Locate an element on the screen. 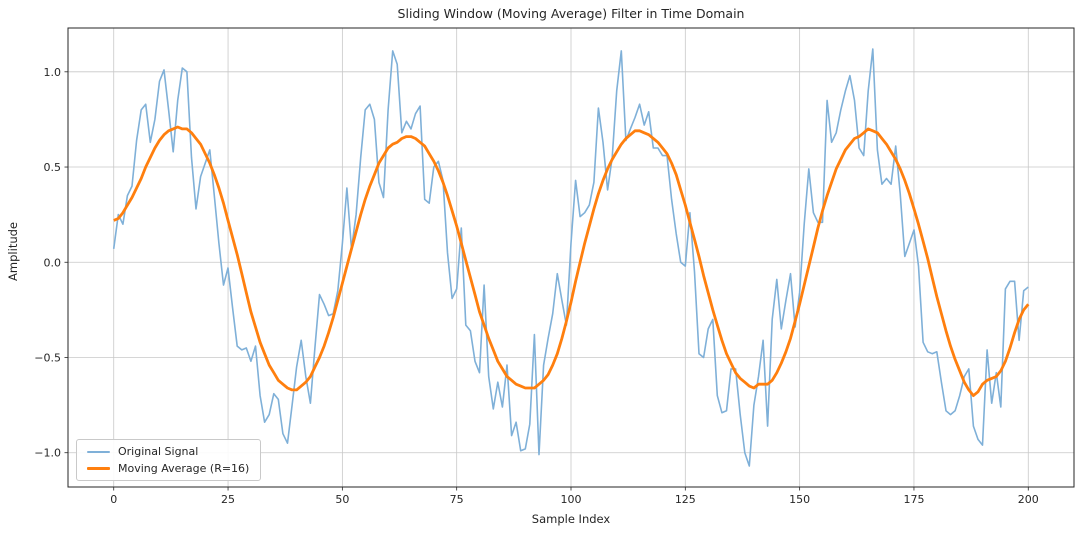 This screenshot has width=1080, height=536. legend-label-original-signal: Original Signal is located at coordinates (158, 451).